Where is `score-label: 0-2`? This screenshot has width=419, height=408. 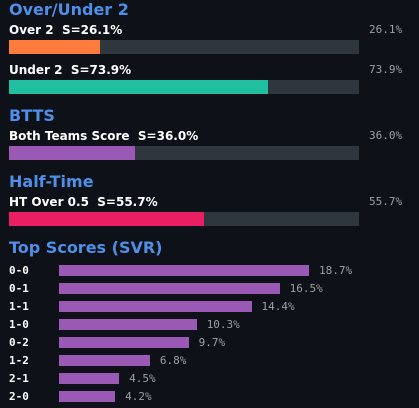
score-label: 0-2 is located at coordinates (19, 342).